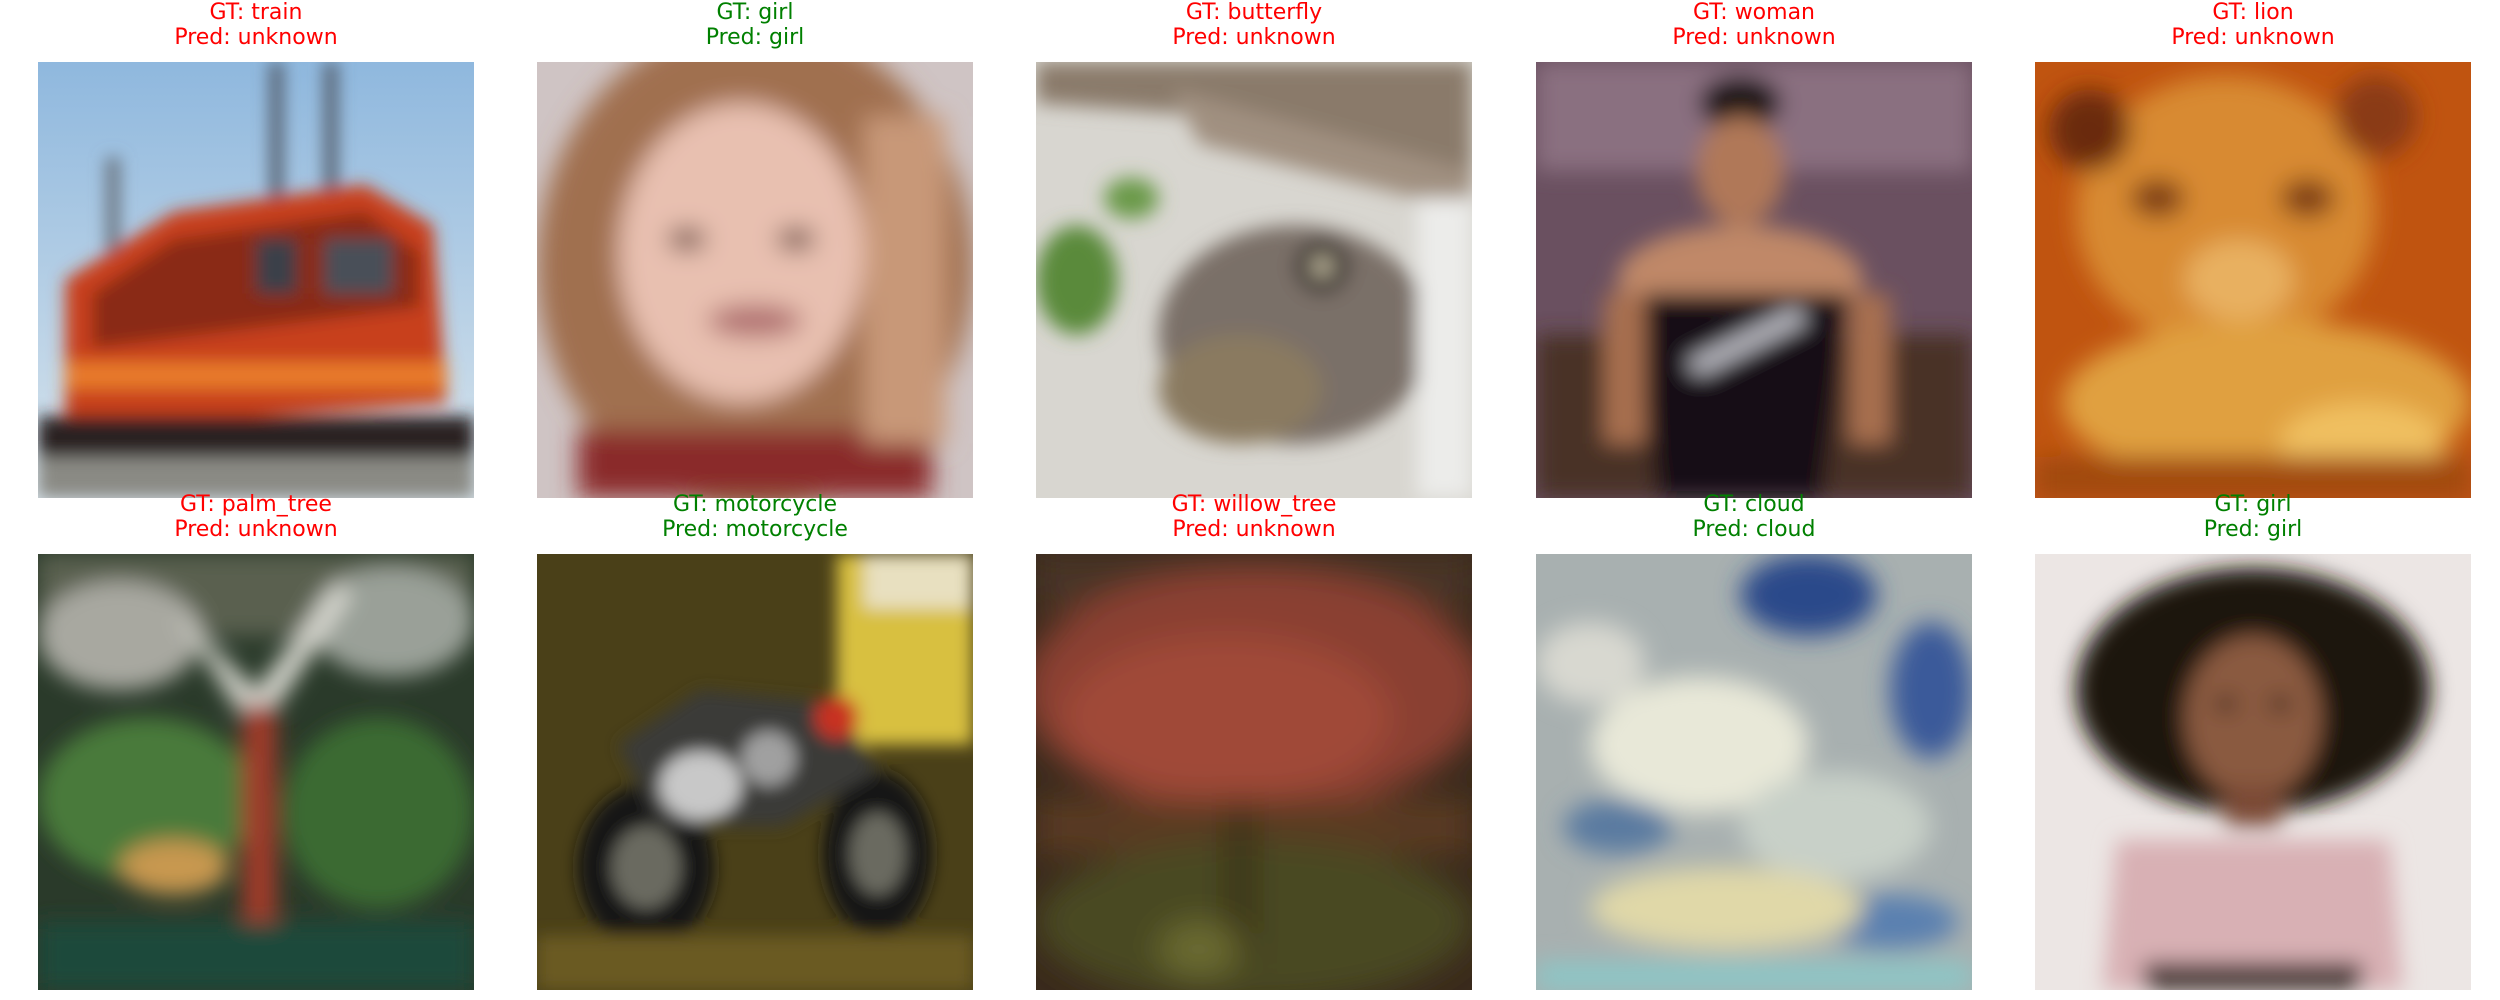  I want to click on gt-label: GT: motorcycle, so click(755, 504).